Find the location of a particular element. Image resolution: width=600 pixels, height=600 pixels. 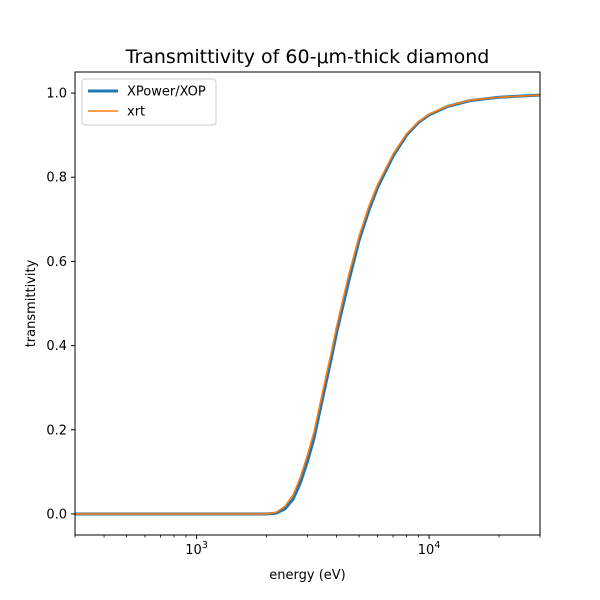

legend-label: xrt is located at coordinates (136, 112).